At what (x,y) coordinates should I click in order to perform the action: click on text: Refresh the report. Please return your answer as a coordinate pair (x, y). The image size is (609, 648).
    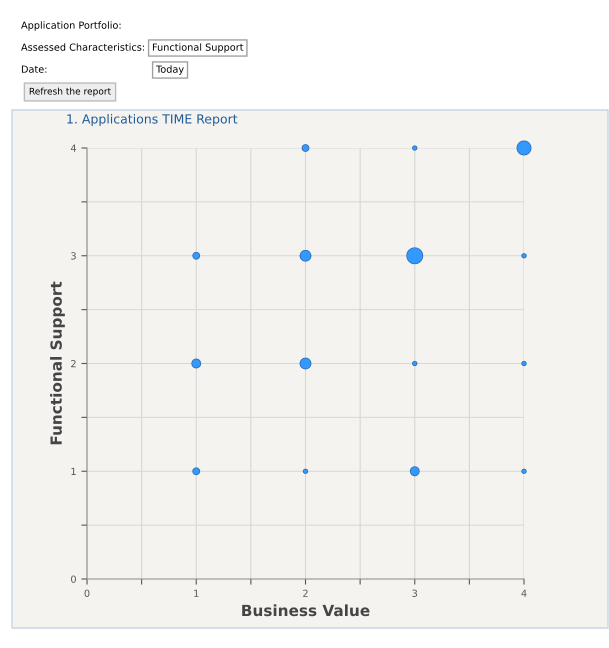
    Looking at the image, I should click on (70, 92).